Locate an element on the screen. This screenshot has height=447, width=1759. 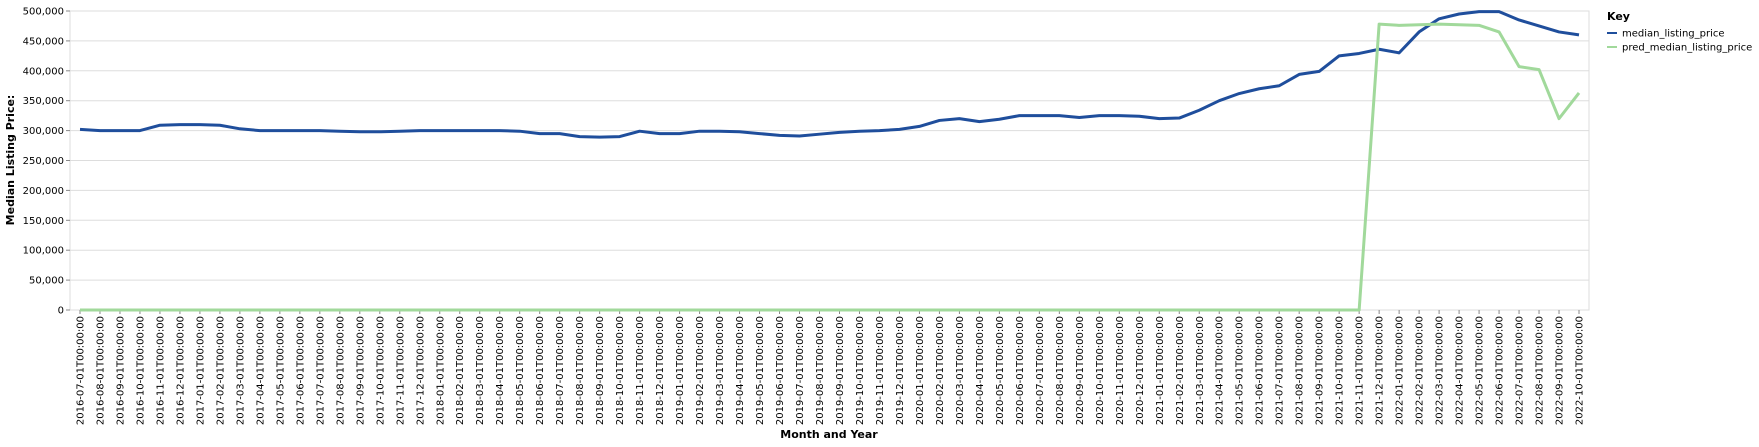
x-tick-label: 2017-12-01T00:00:00 is located at coordinates (420, 370).